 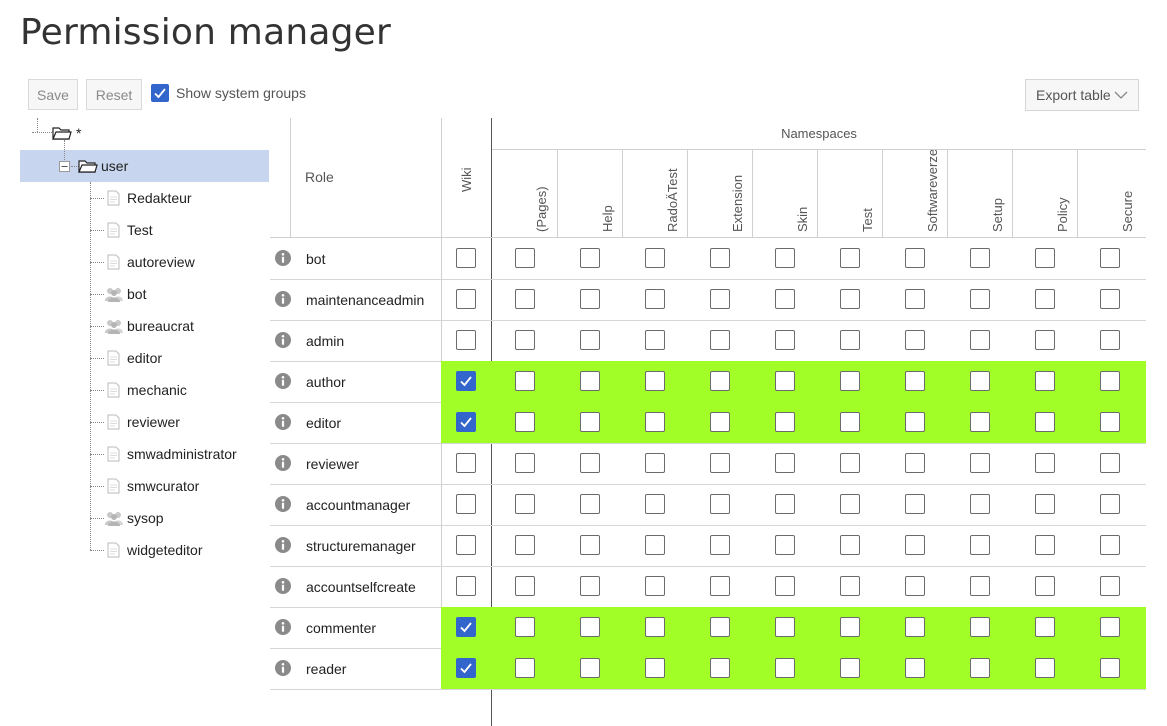 What do you see at coordinates (144, 262) in the screenshot?
I see `tree-node-autoreview: autoreview` at bounding box center [144, 262].